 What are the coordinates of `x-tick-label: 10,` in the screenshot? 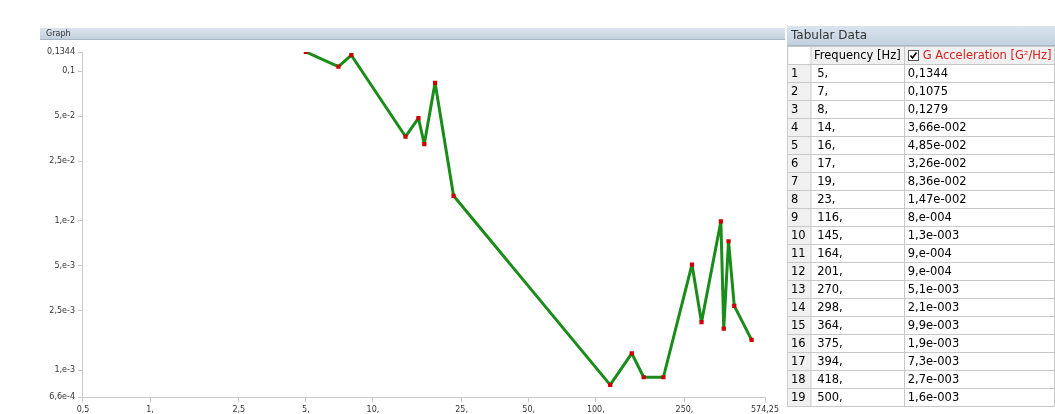 It's located at (373, 409).